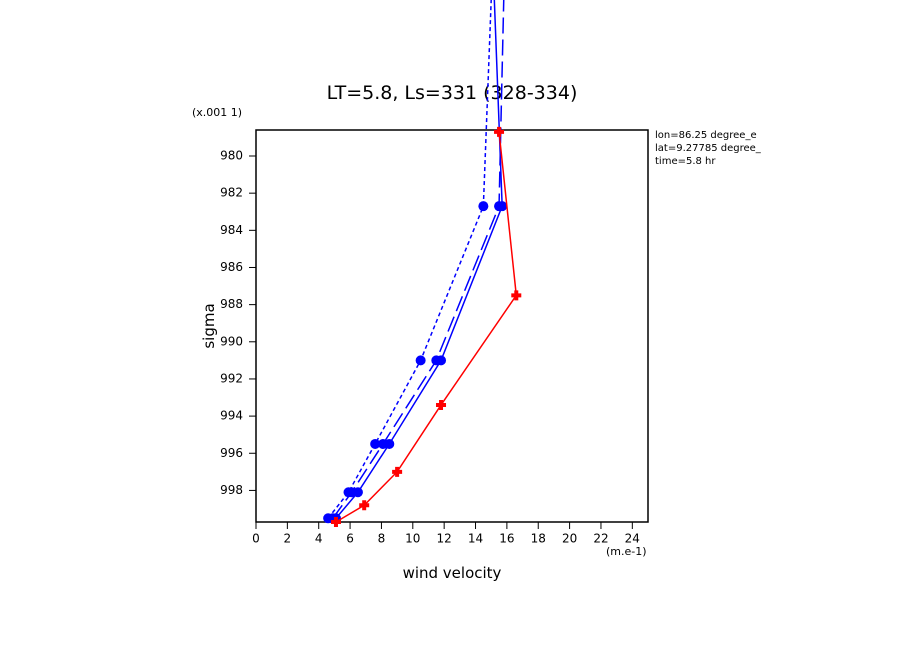  What do you see at coordinates (506, 539) in the screenshot?
I see `x-tick-label: 16` at bounding box center [506, 539].